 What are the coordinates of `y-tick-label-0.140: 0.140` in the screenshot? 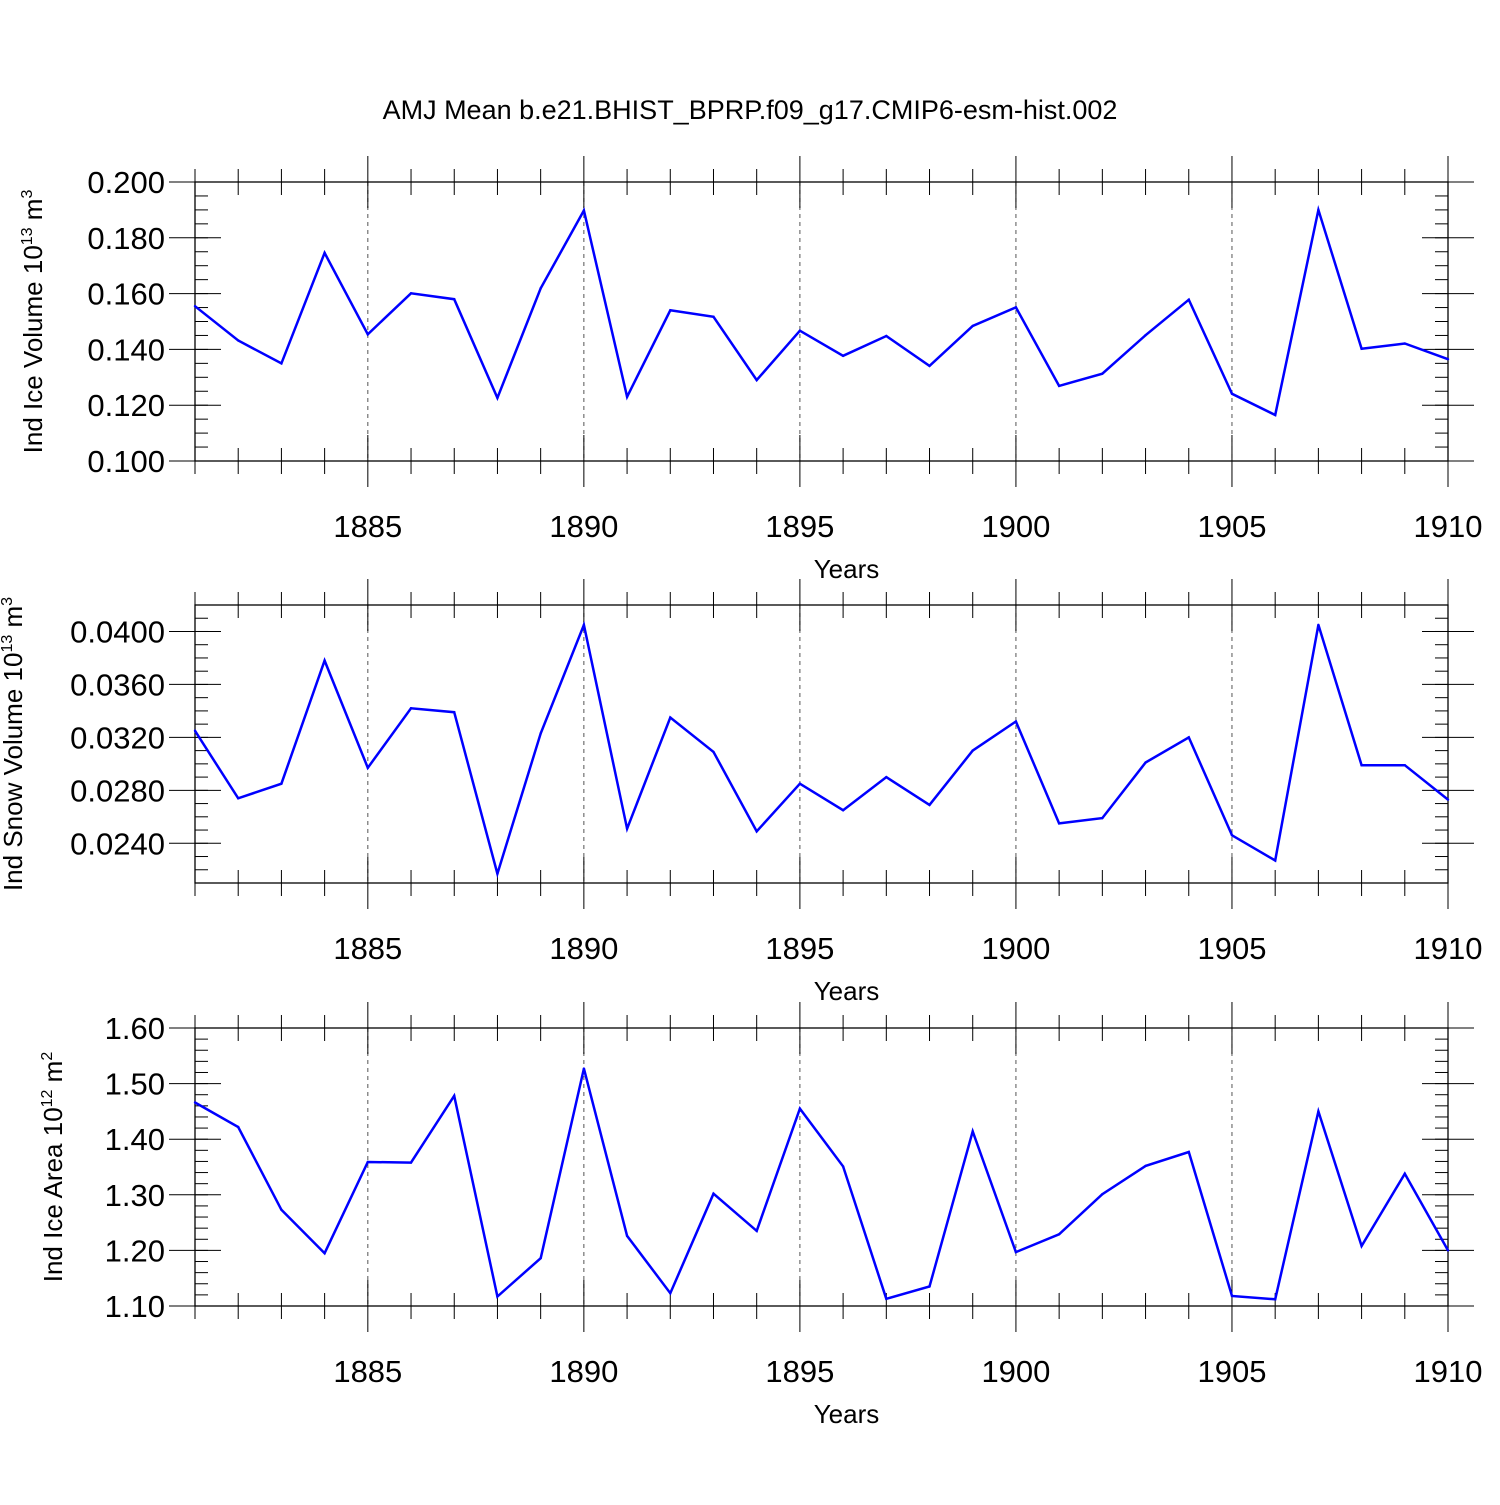 It's located at (126, 349).